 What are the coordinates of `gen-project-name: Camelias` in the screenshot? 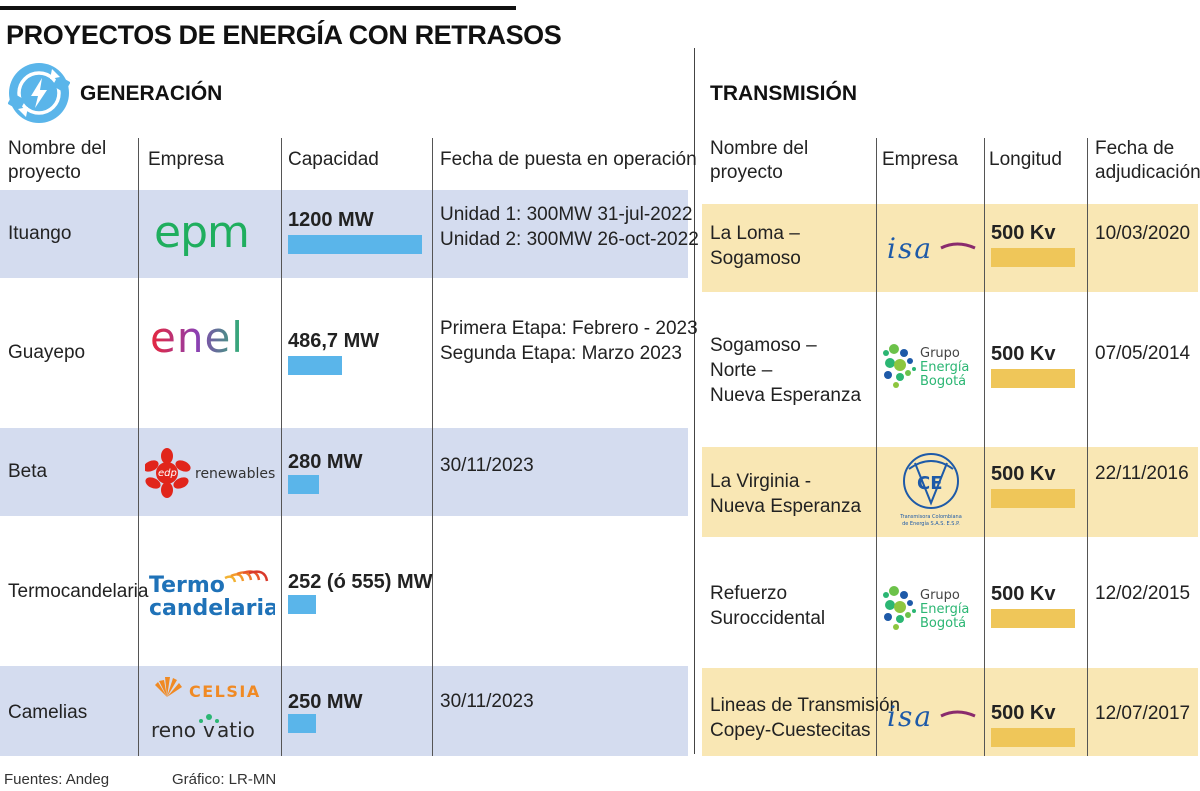 It's located at (48, 712).